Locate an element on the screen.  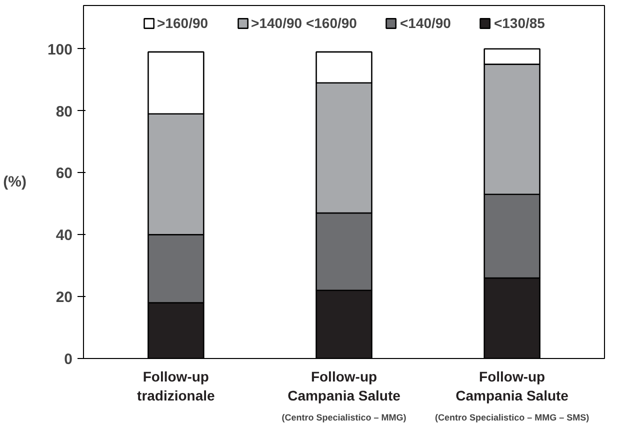
legend-label: <140/90 is located at coordinates (425, 23).